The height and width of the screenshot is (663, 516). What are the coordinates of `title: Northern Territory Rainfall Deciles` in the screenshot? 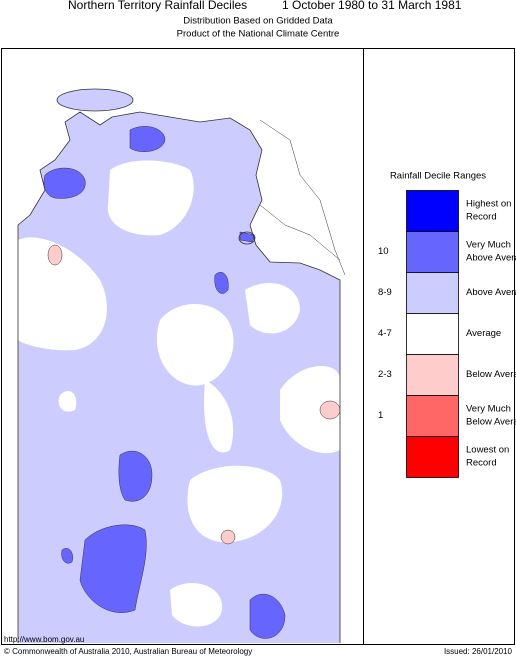 It's located at (157, 6).